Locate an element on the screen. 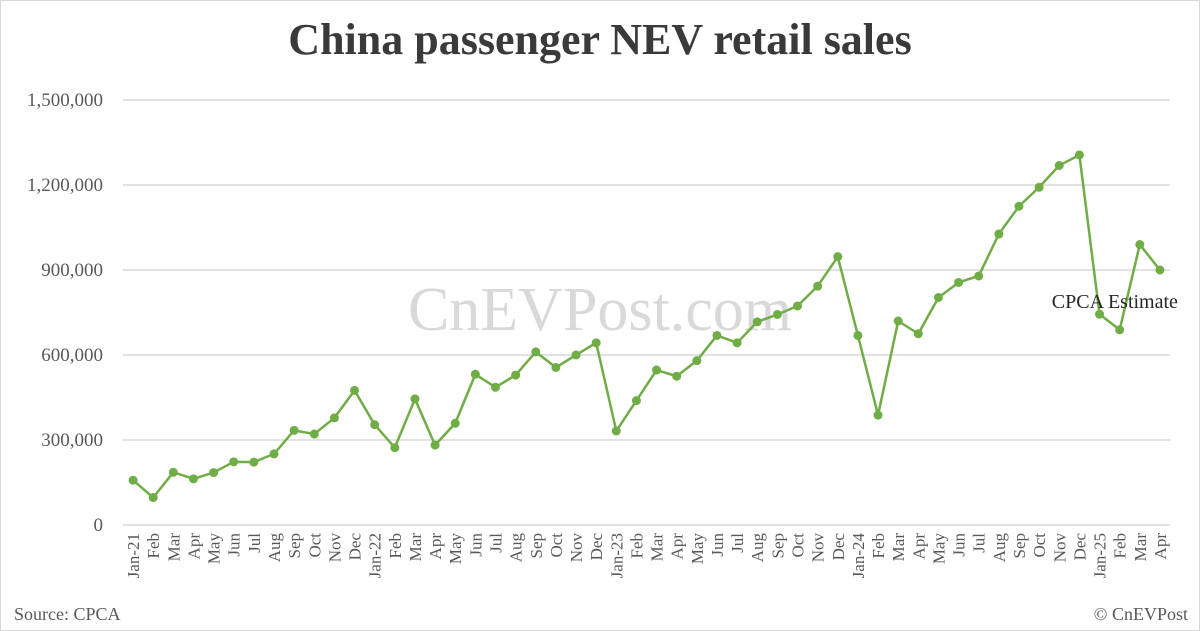 Image resolution: width=1200 pixels, height=631 pixels. y-tick-label: 900,000 is located at coordinates (72, 270).